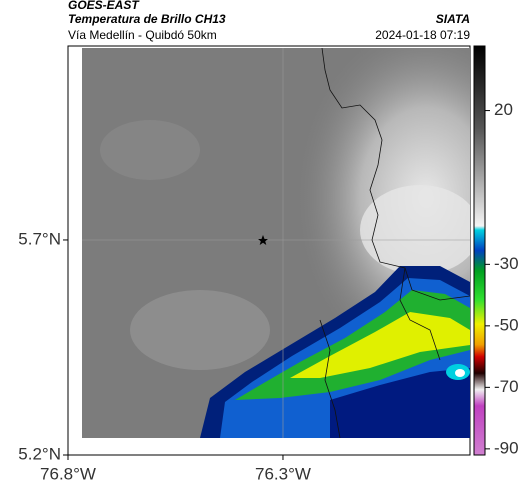  I want to click on datetime: 2024-01-18 07:19, so click(422, 35).